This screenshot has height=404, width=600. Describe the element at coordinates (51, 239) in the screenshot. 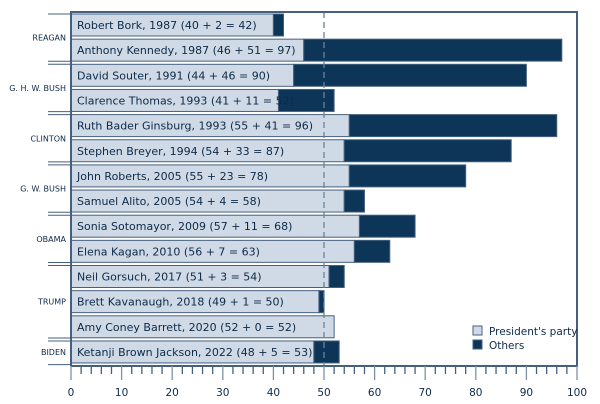

I see `group-label: OBAMA` at that location.